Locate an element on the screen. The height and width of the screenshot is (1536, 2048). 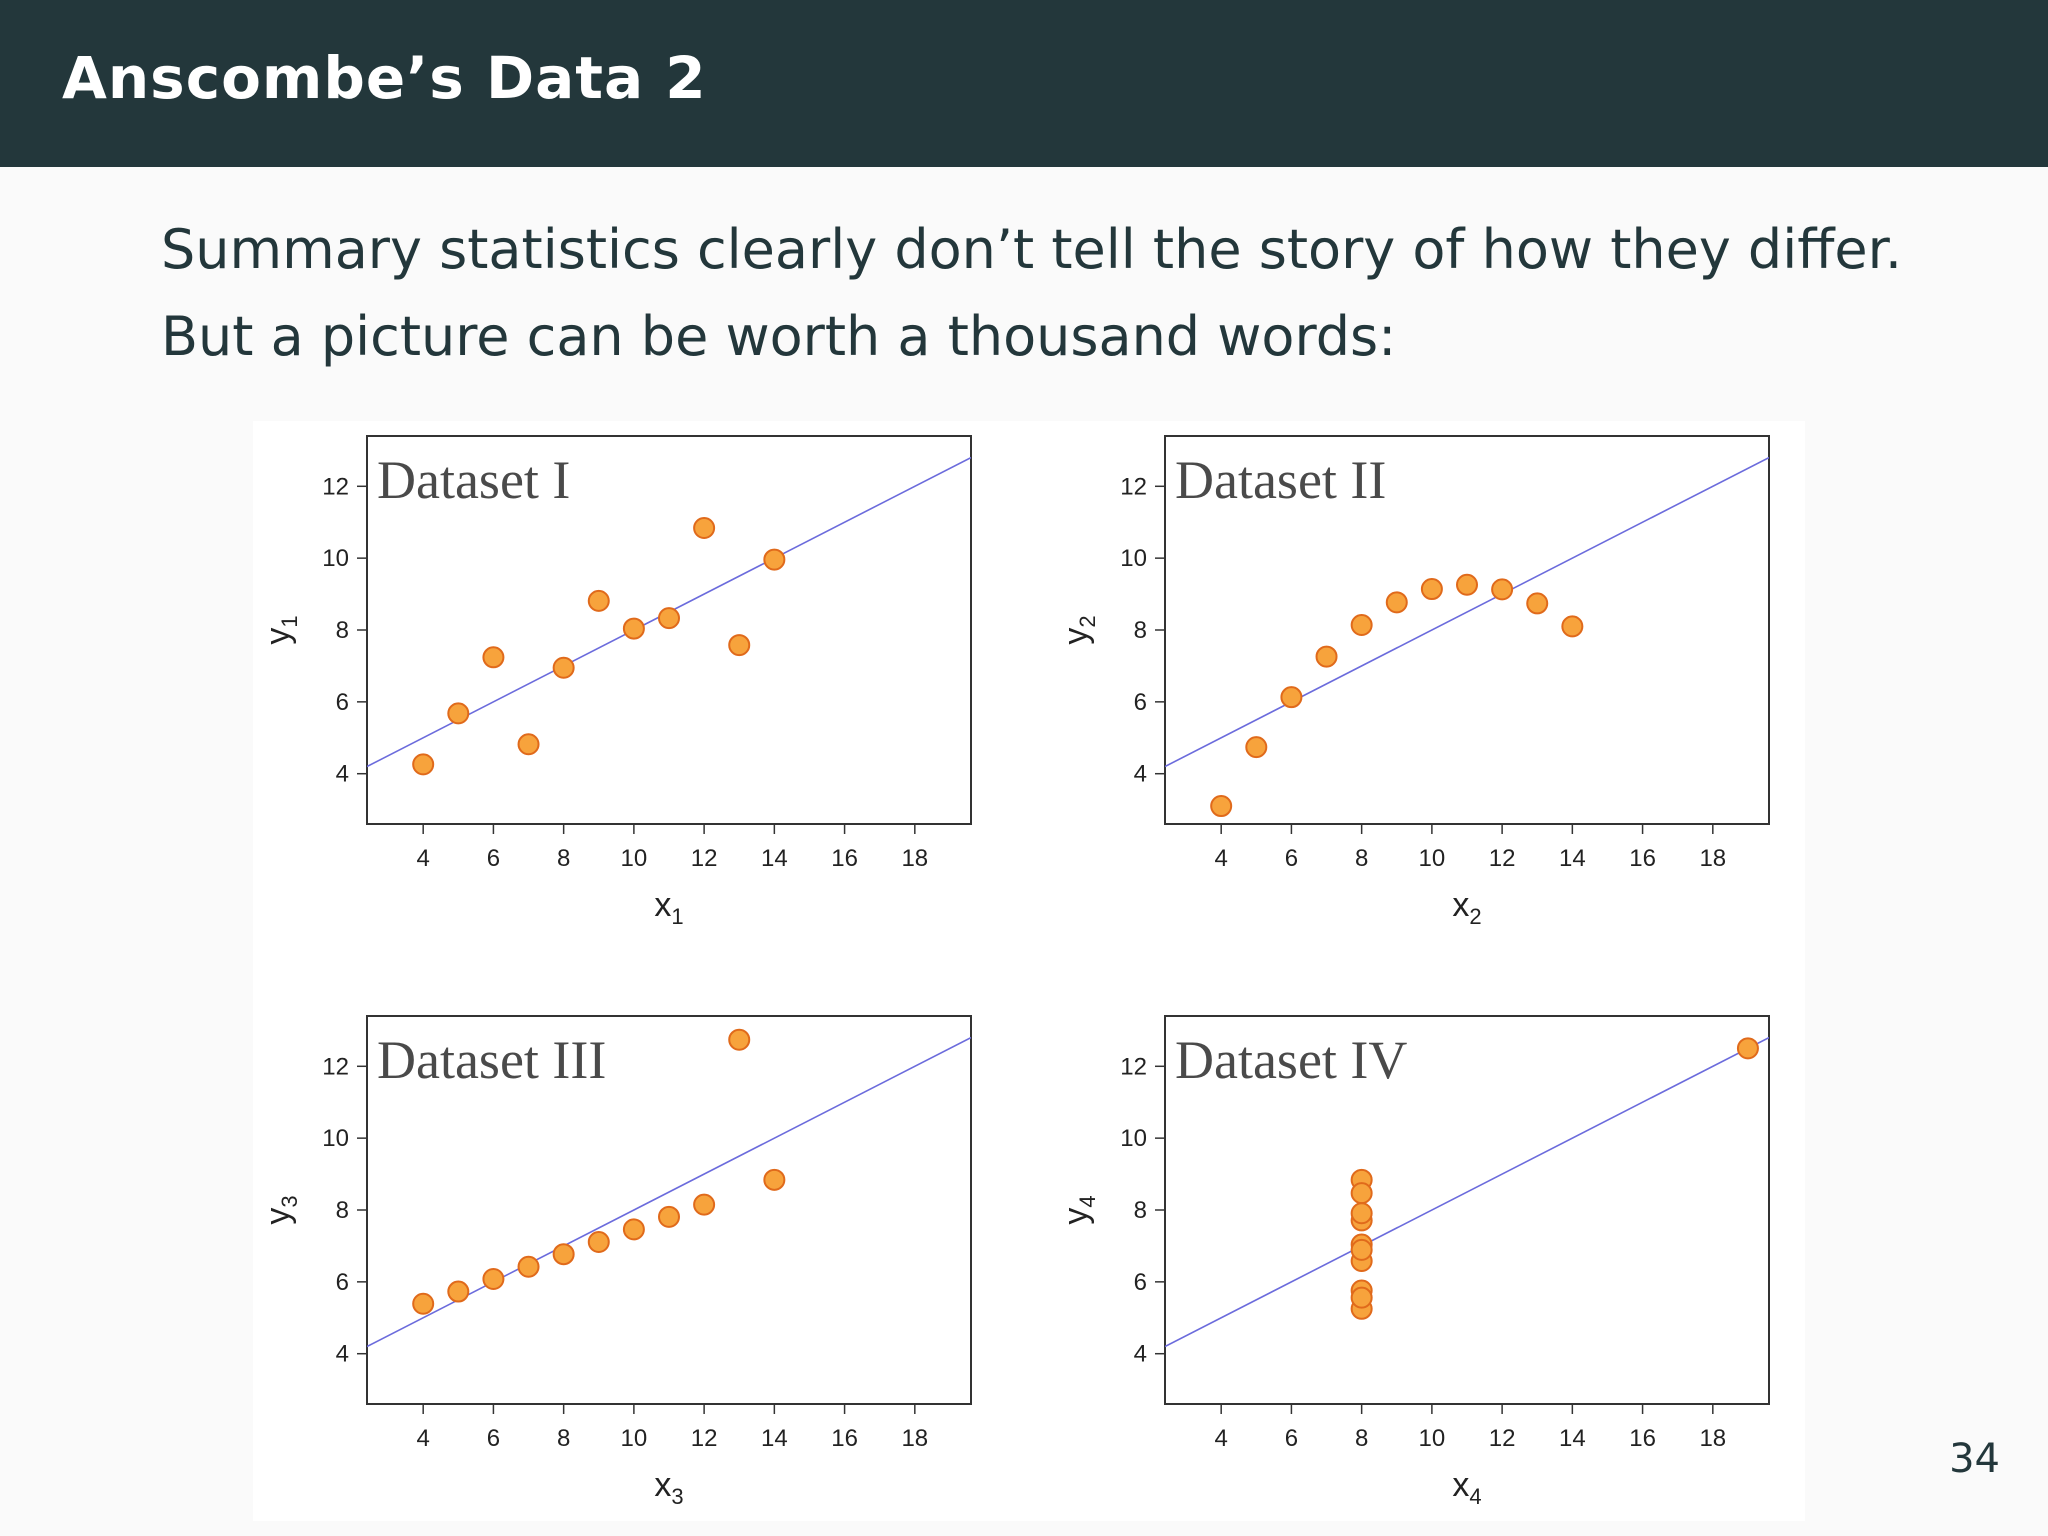
panel-title: Dataset I is located at coordinates (473, 480).